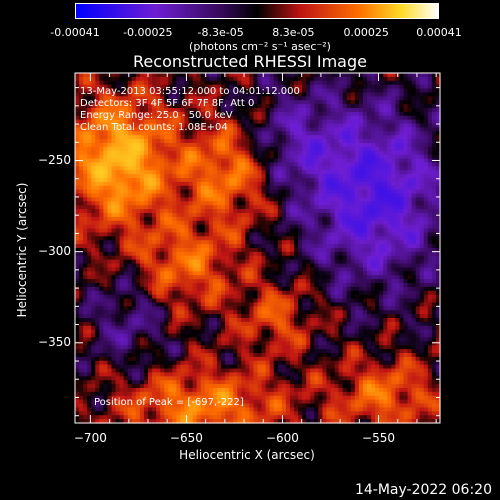  What do you see at coordinates (282, 438) in the screenshot?
I see `x-tick-label: −600` at bounding box center [282, 438].